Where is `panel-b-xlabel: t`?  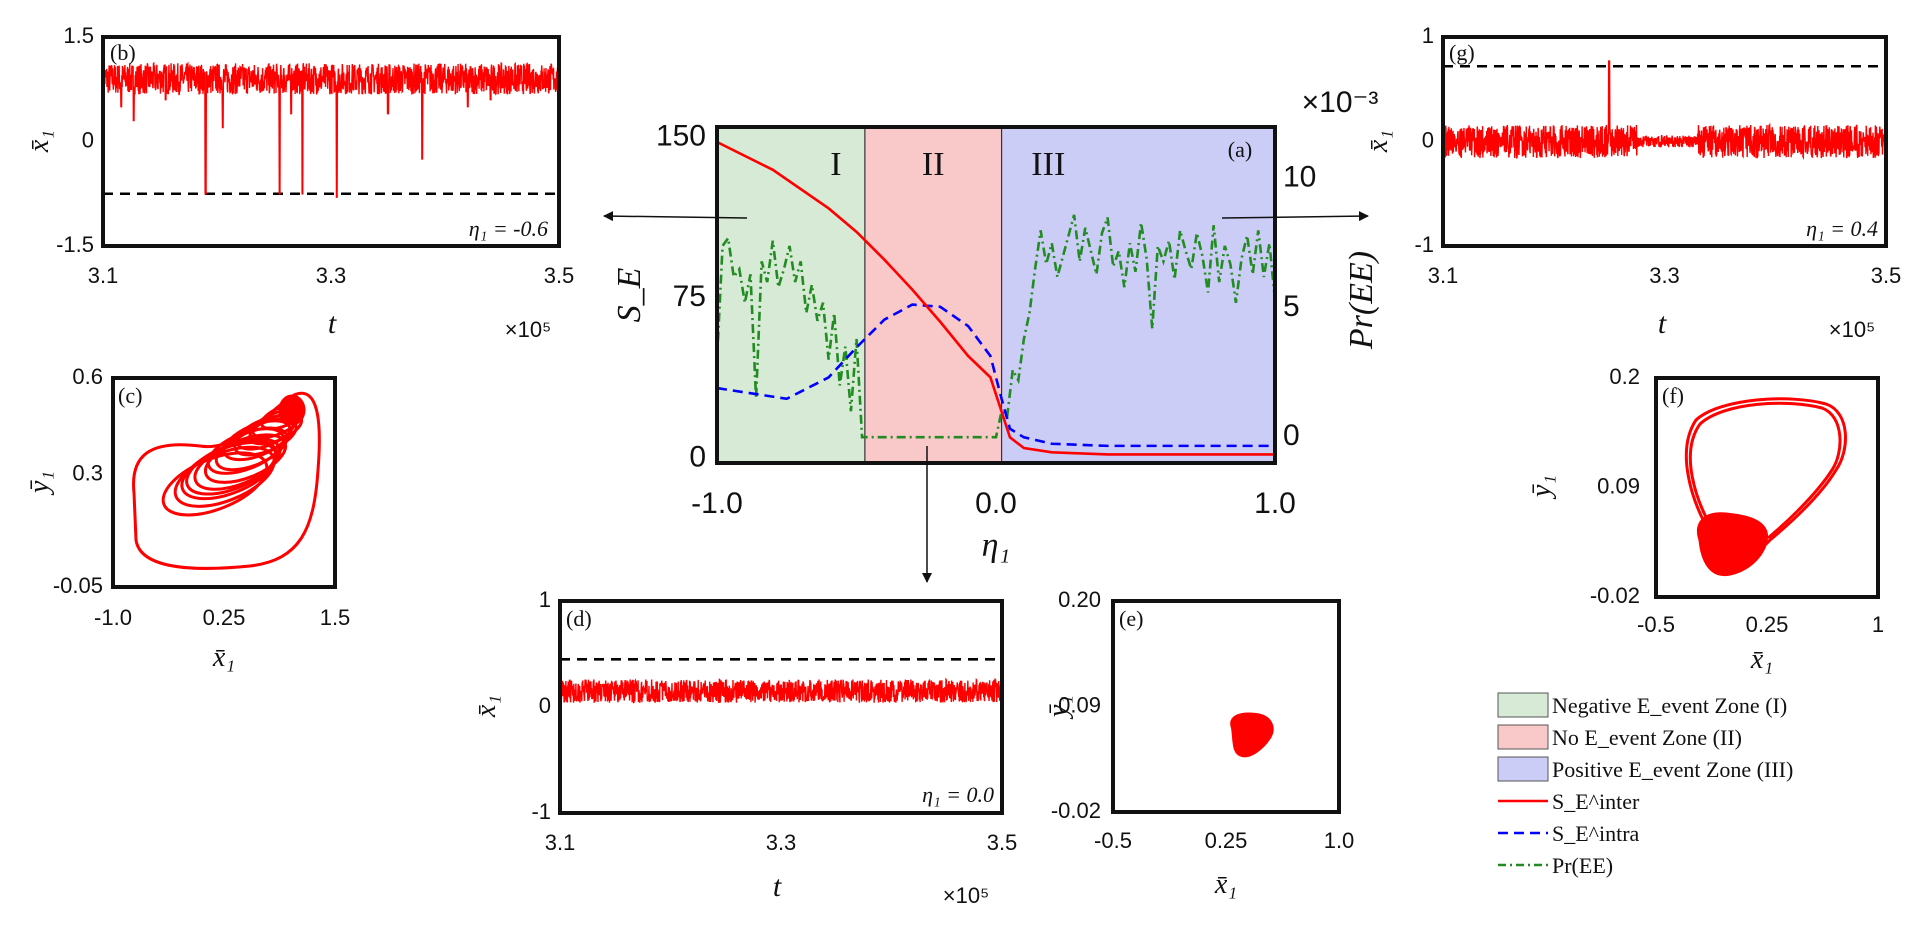 panel-b-xlabel: t is located at coordinates (332, 323).